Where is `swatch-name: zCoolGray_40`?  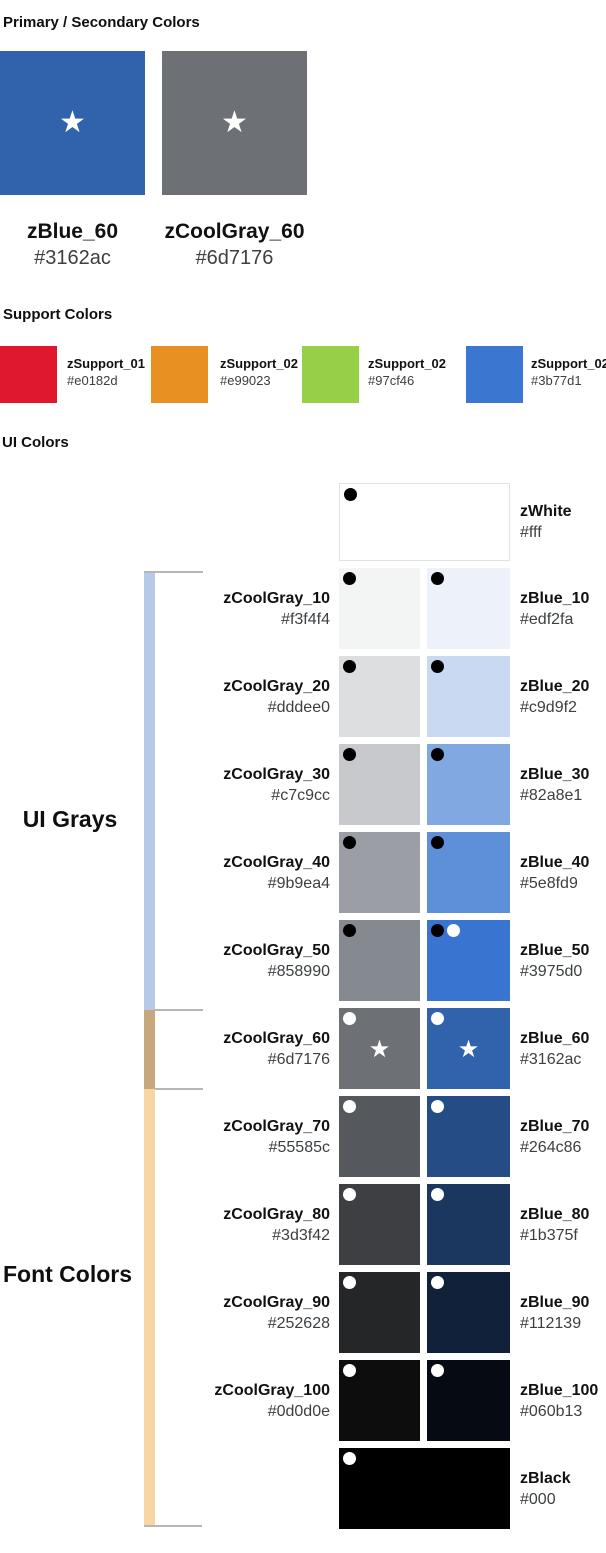 swatch-name: zCoolGray_40 is located at coordinates (276, 862).